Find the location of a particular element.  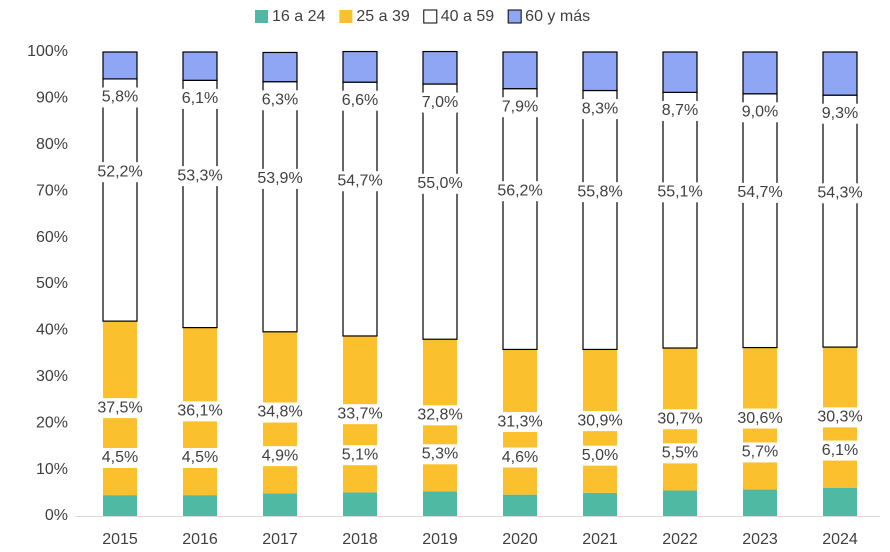

data-label: 53,9% is located at coordinates (279, 178).